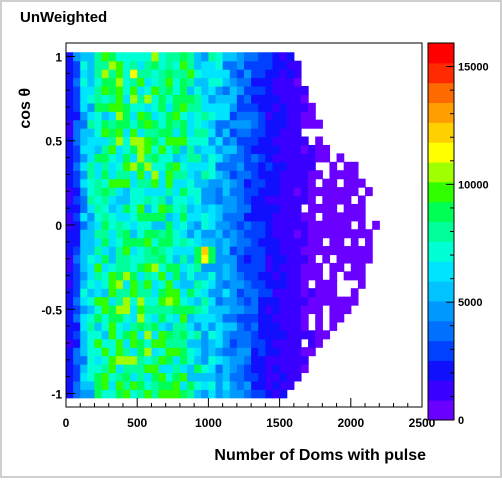 The height and width of the screenshot is (483, 502). What do you see at coordinates (137, 423) in the screenshot?
I see `x-tick-label: 500` at bounding box center [137, 423].